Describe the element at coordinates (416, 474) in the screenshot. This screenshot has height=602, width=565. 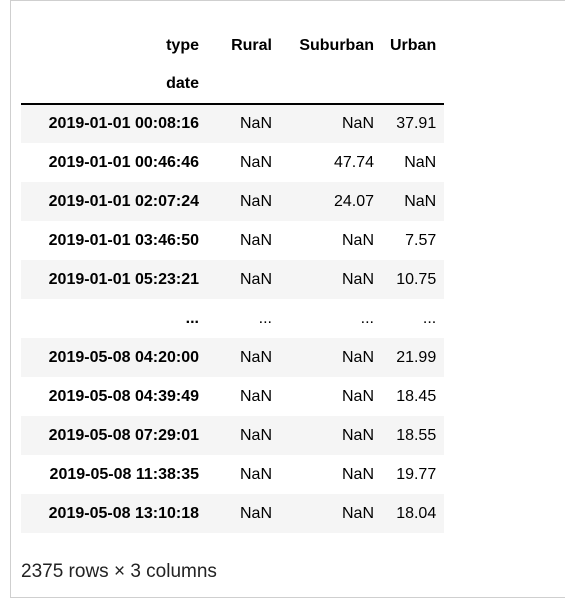
I see `cell-urban: 19.77` at that location.